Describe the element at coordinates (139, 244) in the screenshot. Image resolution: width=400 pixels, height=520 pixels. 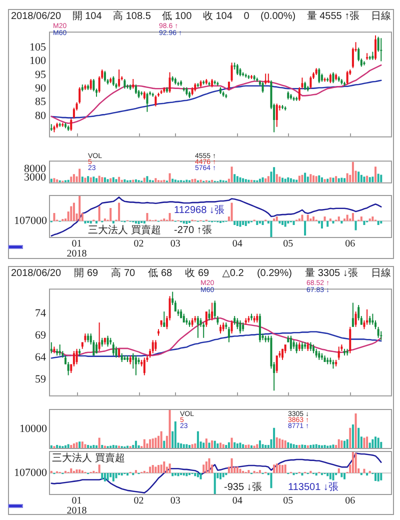
I see `x-tick-label: 02` at that location.